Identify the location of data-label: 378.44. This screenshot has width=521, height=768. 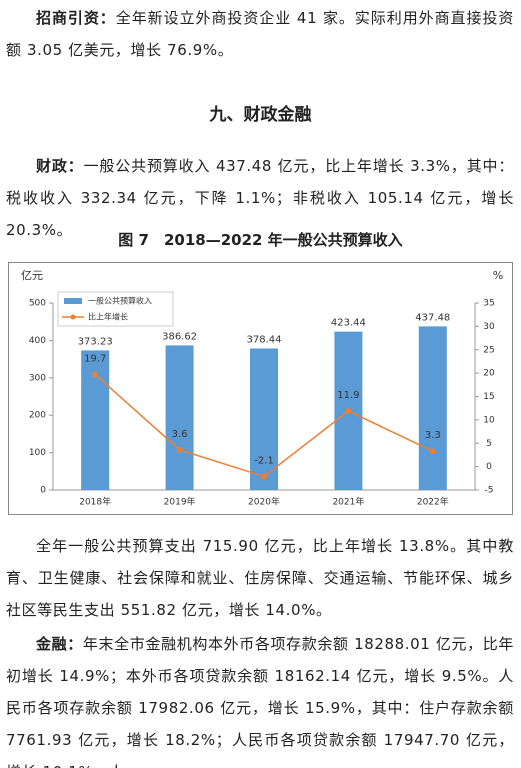
(264, 339).